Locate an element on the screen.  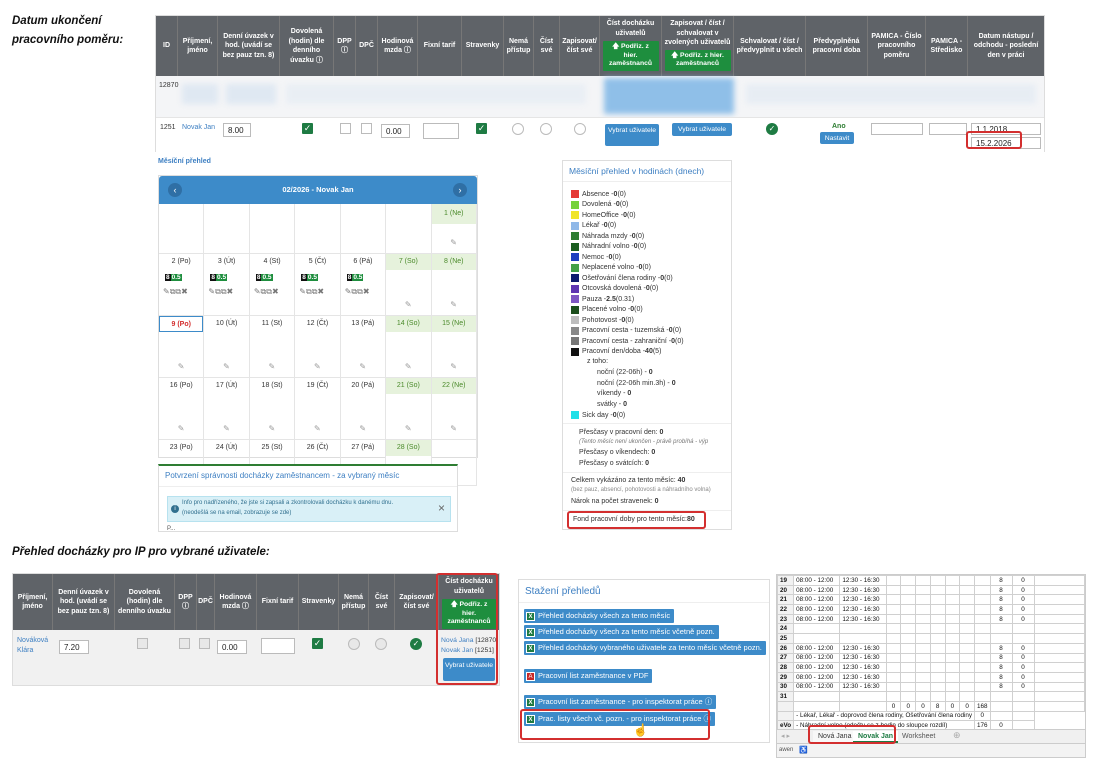
calendar-day: 4 (St) 8 0.5 ✎⧉⧉✖ is located at coordinates (272, 285).